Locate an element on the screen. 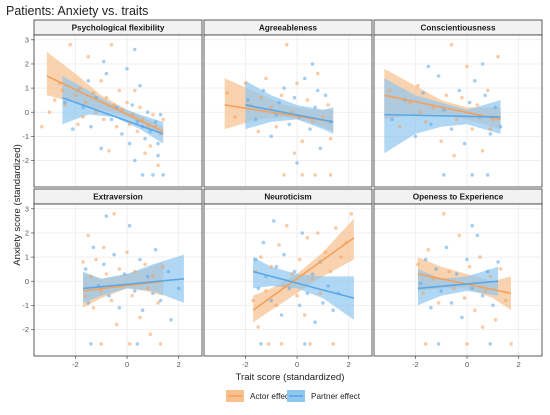 The height and width of the screenshot is (415, 550). legend-label-partner: Partner effect is located at coordinates (336, 396).